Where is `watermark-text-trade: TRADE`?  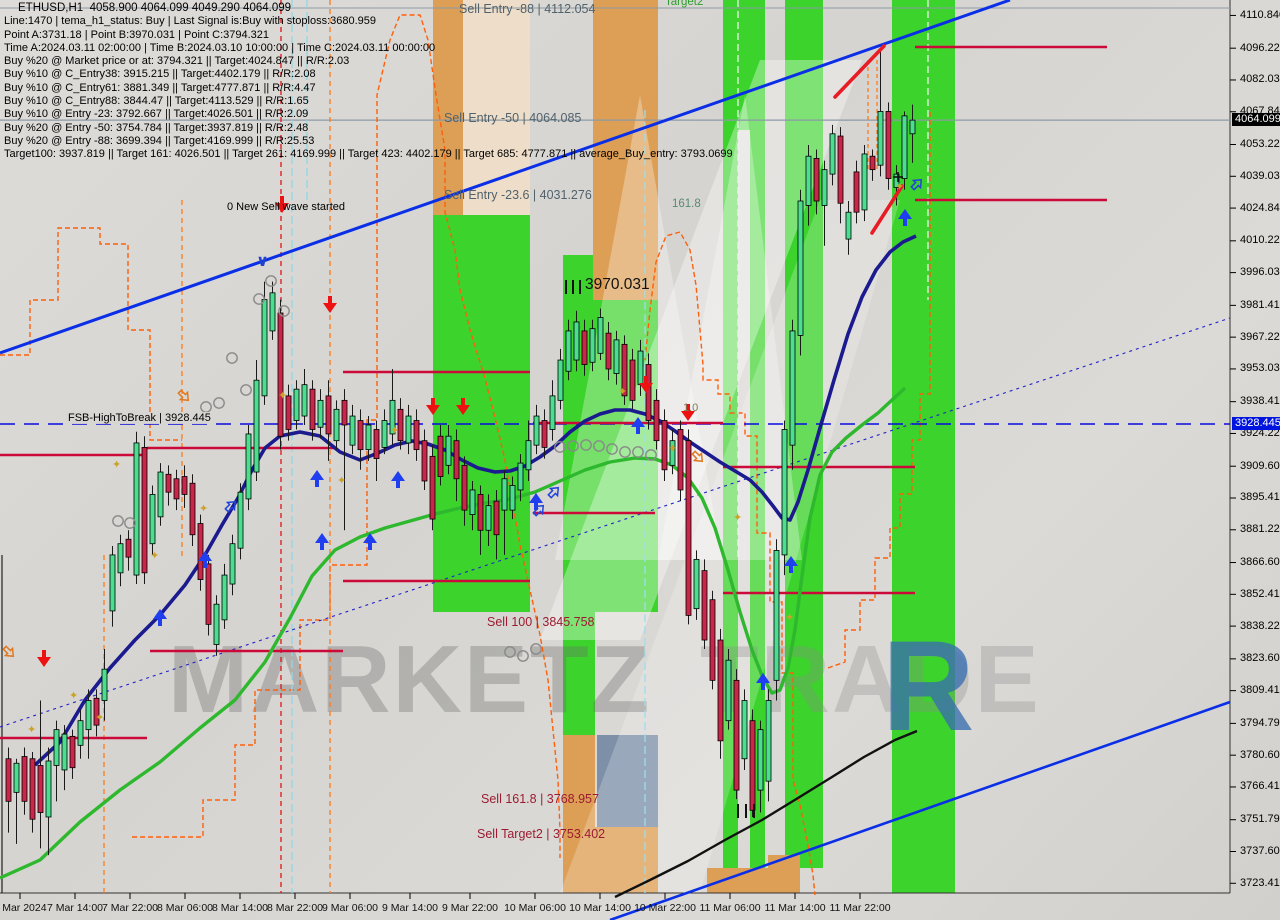
watermark-text-trade: TRADE is located at coordinates (870, 679).